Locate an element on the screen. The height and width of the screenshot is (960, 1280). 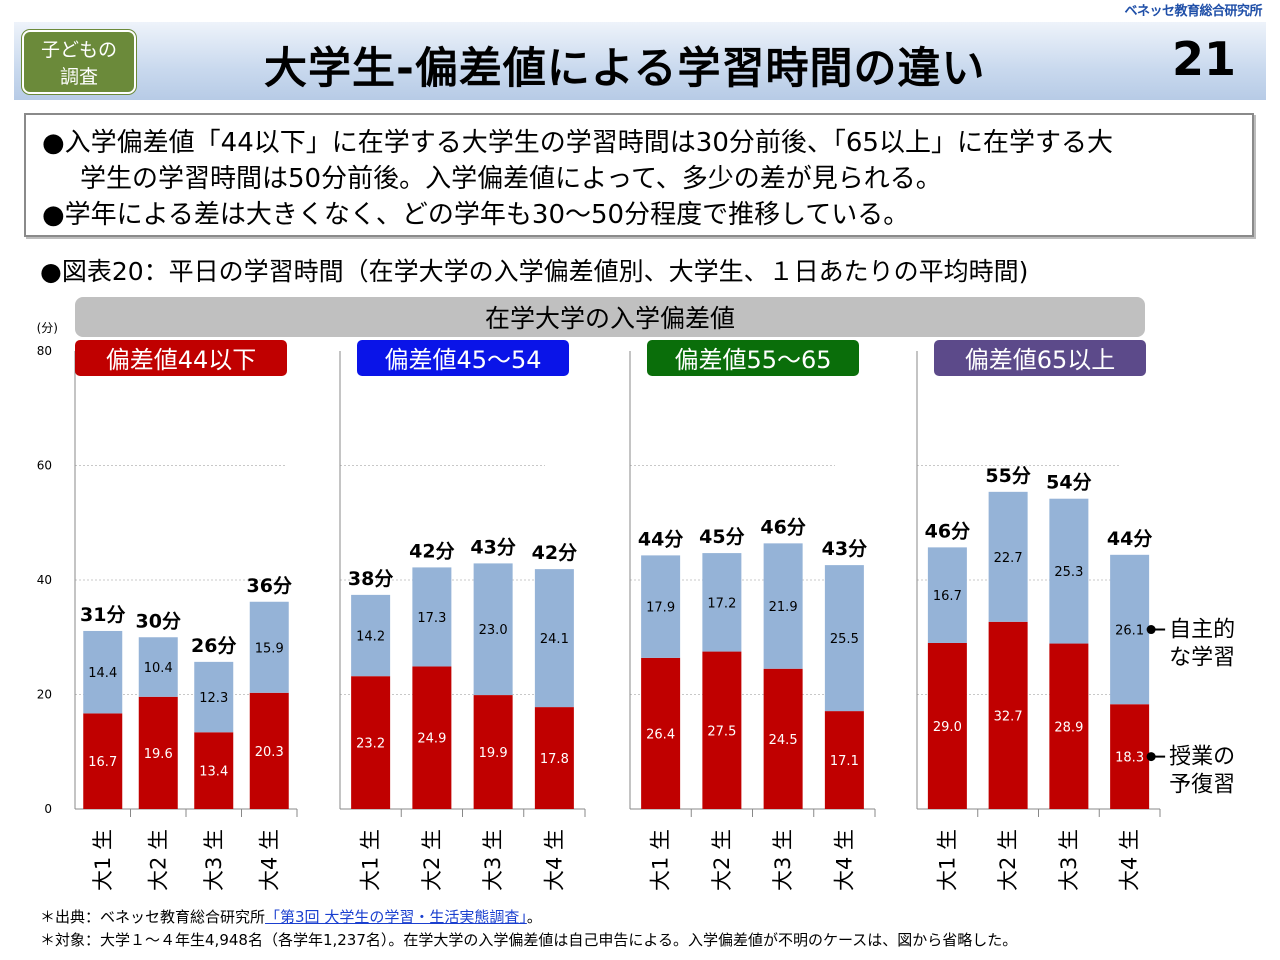
data-label-class-prep: 17.8 is located at coordinates (554, 759).